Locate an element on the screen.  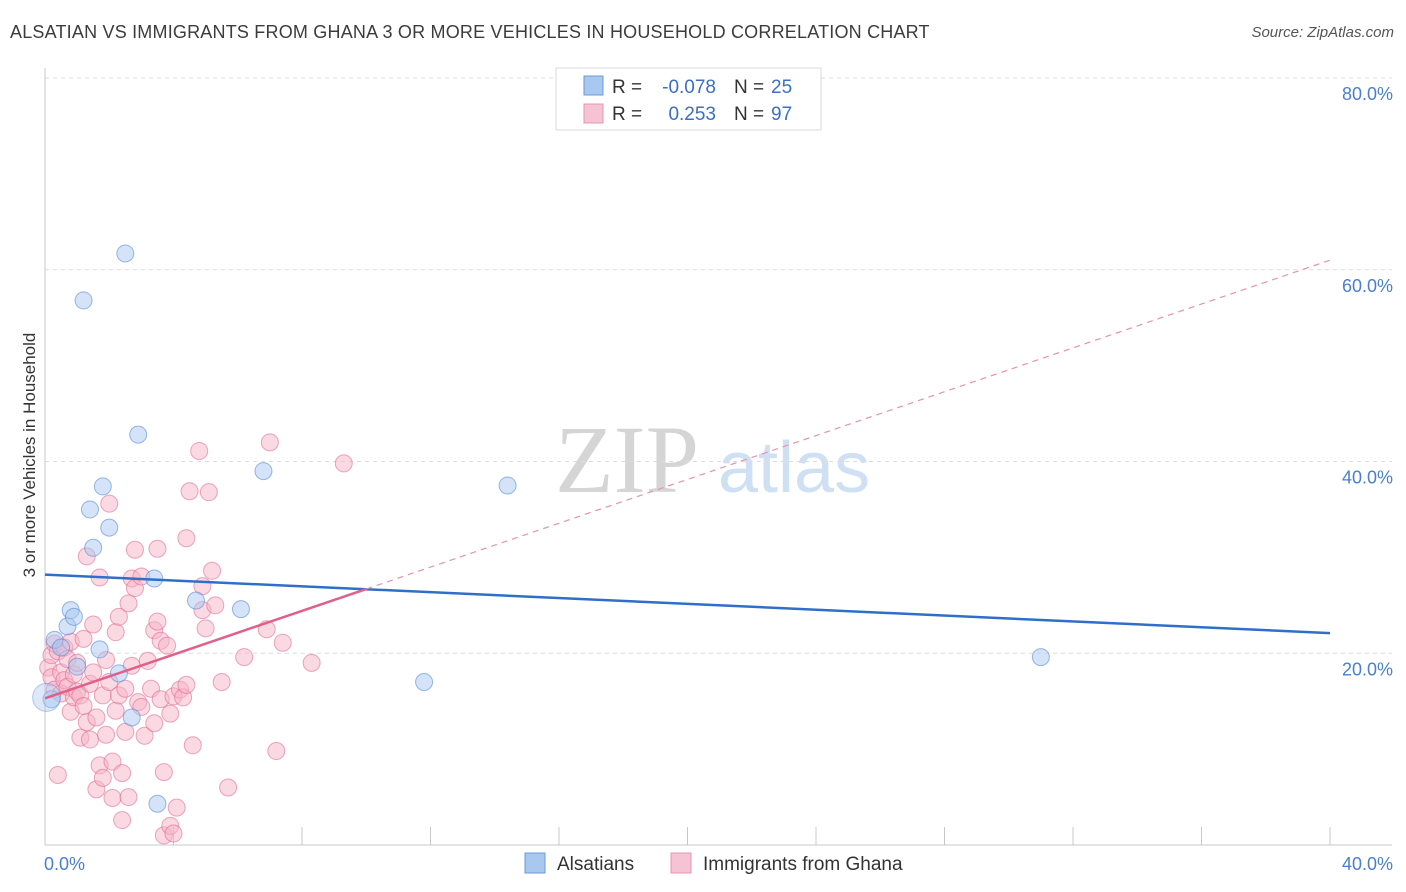
legend-n-value-0: 25 is located at coordinates (781, 87).